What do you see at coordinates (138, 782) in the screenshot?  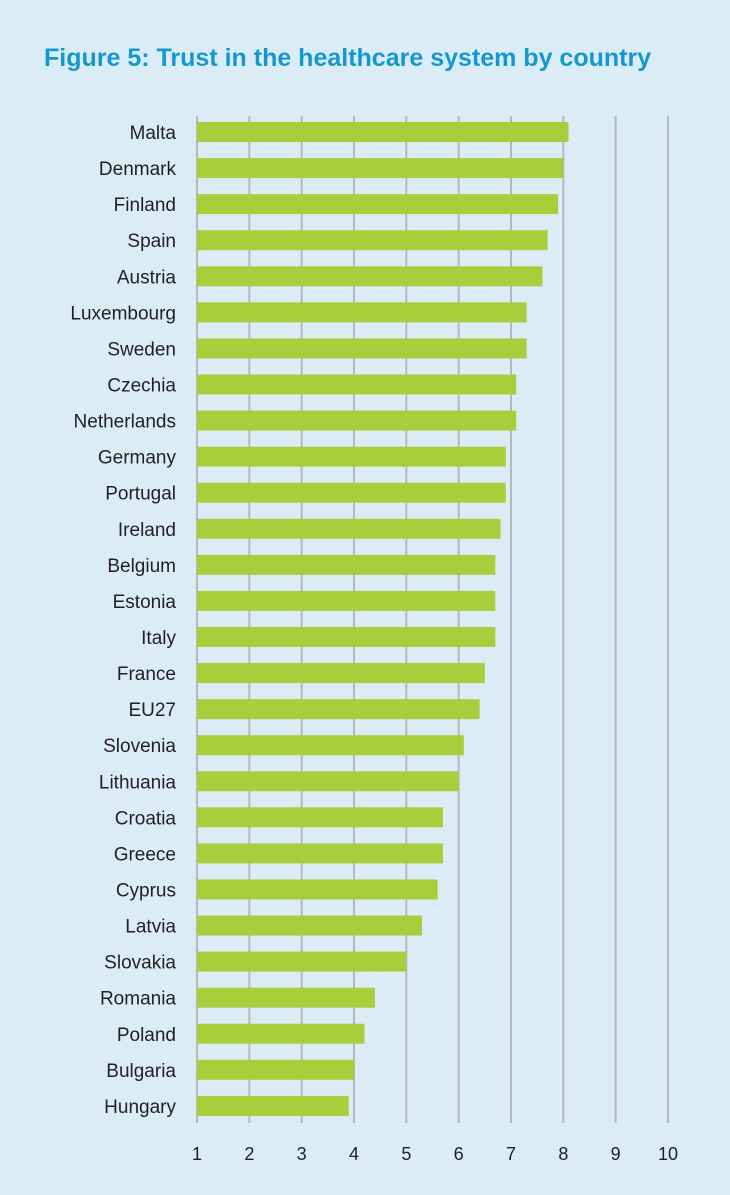 I see `category-label: Lithuania` at bounding box center [138, 782].